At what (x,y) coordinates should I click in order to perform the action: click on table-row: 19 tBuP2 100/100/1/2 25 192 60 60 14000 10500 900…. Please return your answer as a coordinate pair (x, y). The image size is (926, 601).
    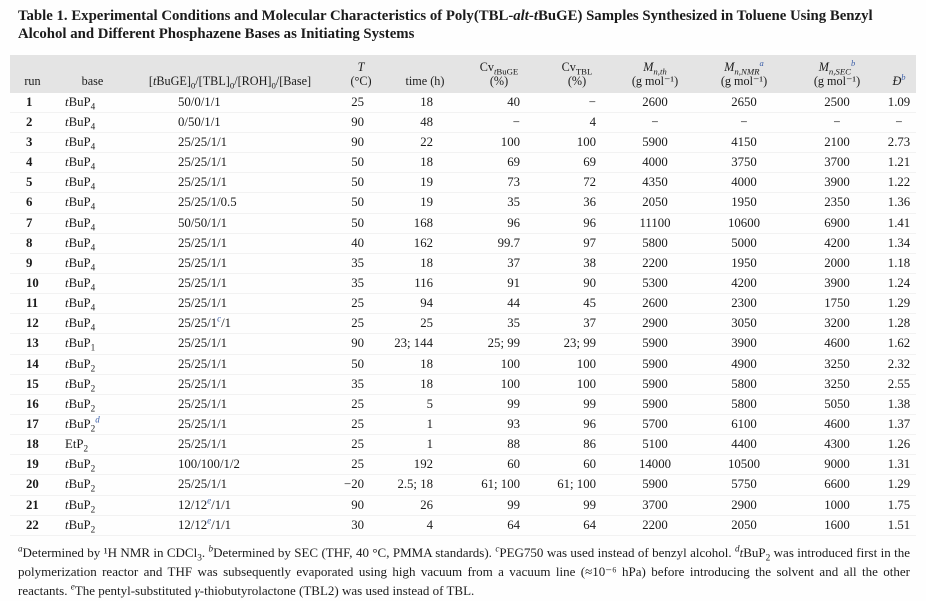
    Looking at the image, I should click on (463, 465).